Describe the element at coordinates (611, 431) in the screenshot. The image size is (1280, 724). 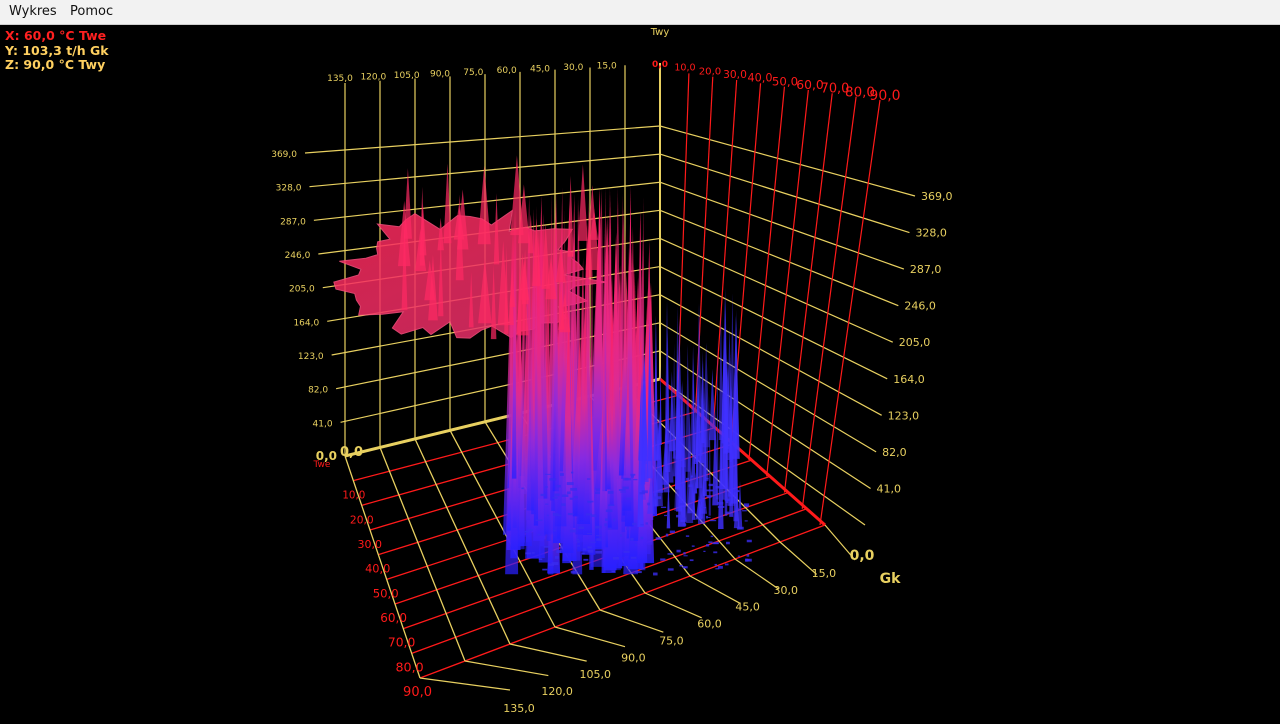
I see `surface-spike` at that location.